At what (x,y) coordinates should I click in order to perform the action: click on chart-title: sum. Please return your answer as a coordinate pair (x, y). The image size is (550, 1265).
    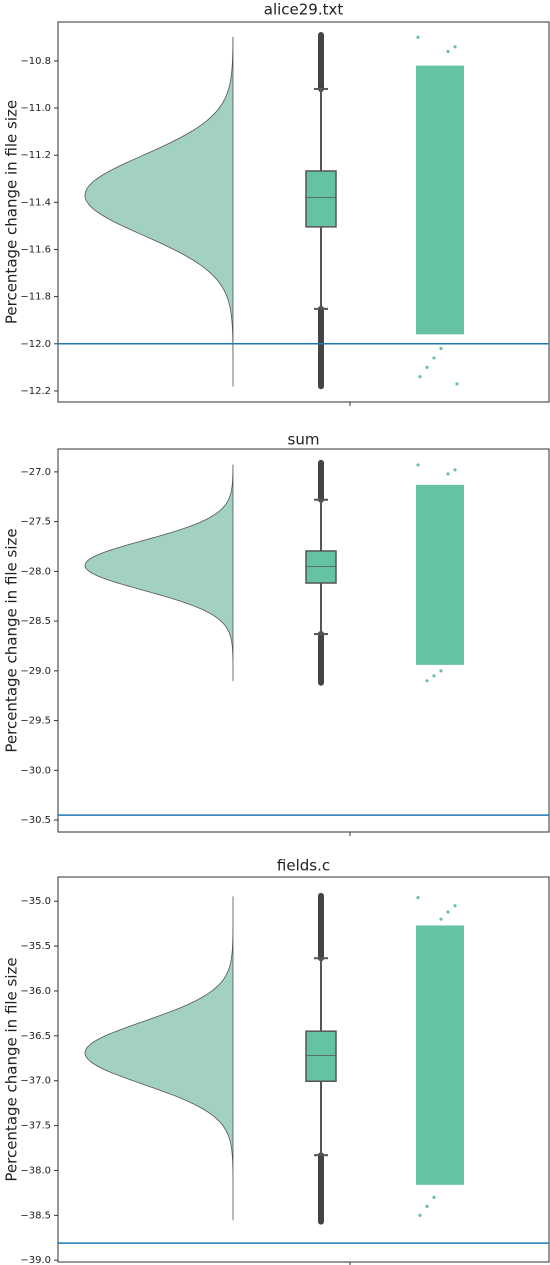
    Looking at the image, I should click on (304, 440).